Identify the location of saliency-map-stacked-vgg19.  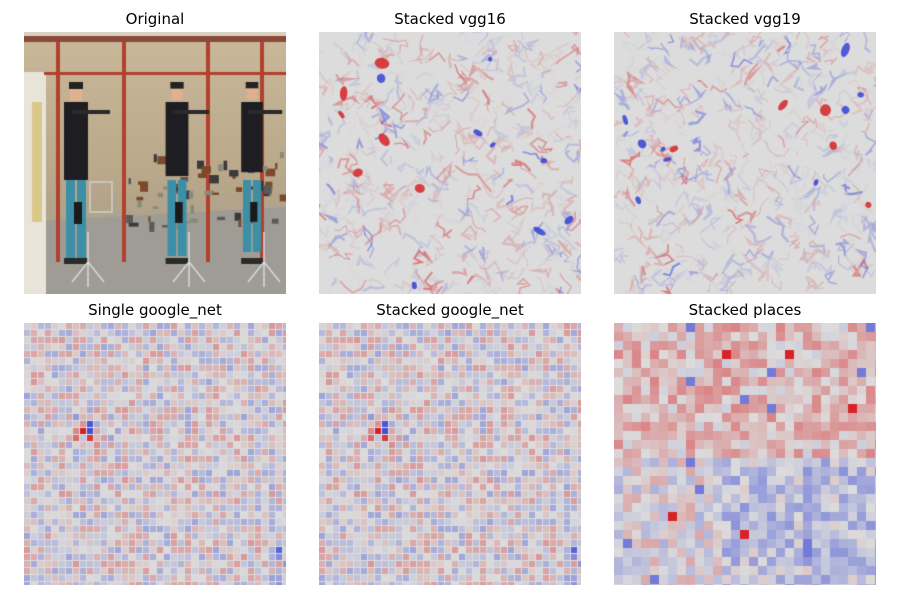
(745, 163).